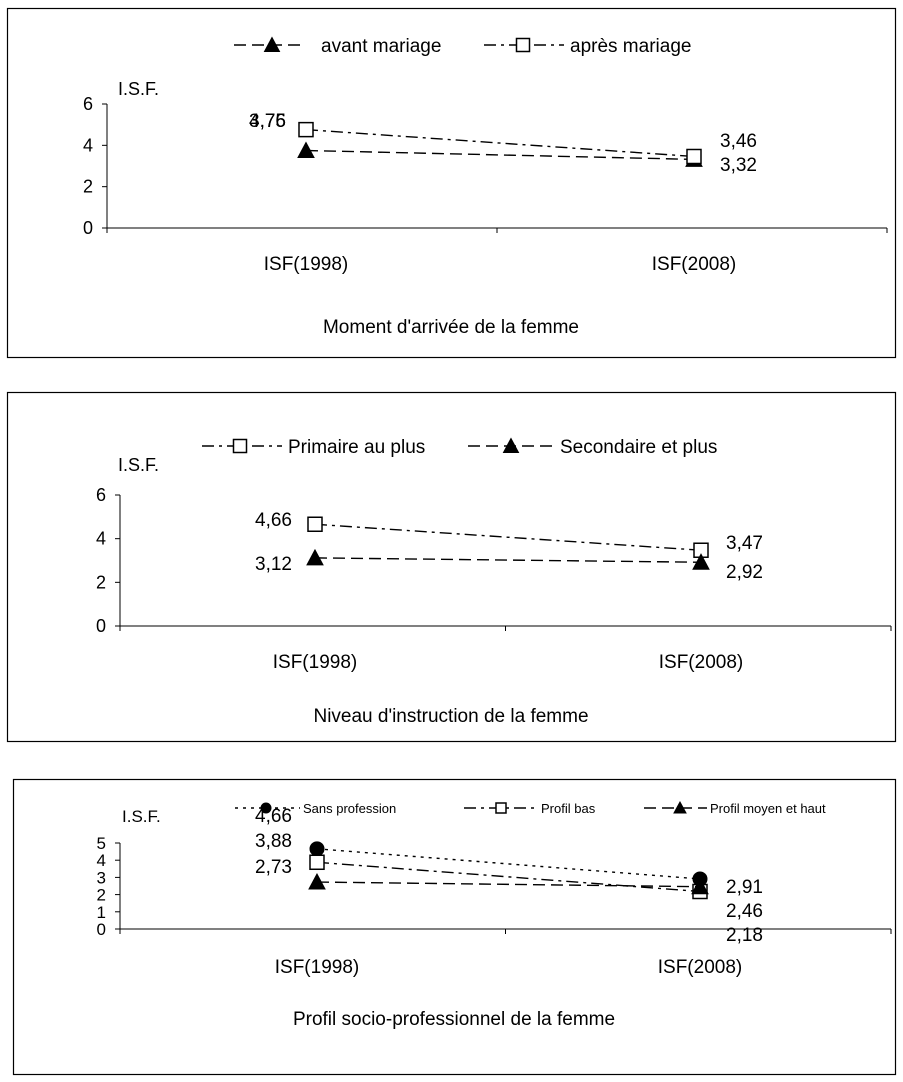  Describe the element at coordinates (630, 46) in the screenshot. I see `legend-label: après mariage` at that location.